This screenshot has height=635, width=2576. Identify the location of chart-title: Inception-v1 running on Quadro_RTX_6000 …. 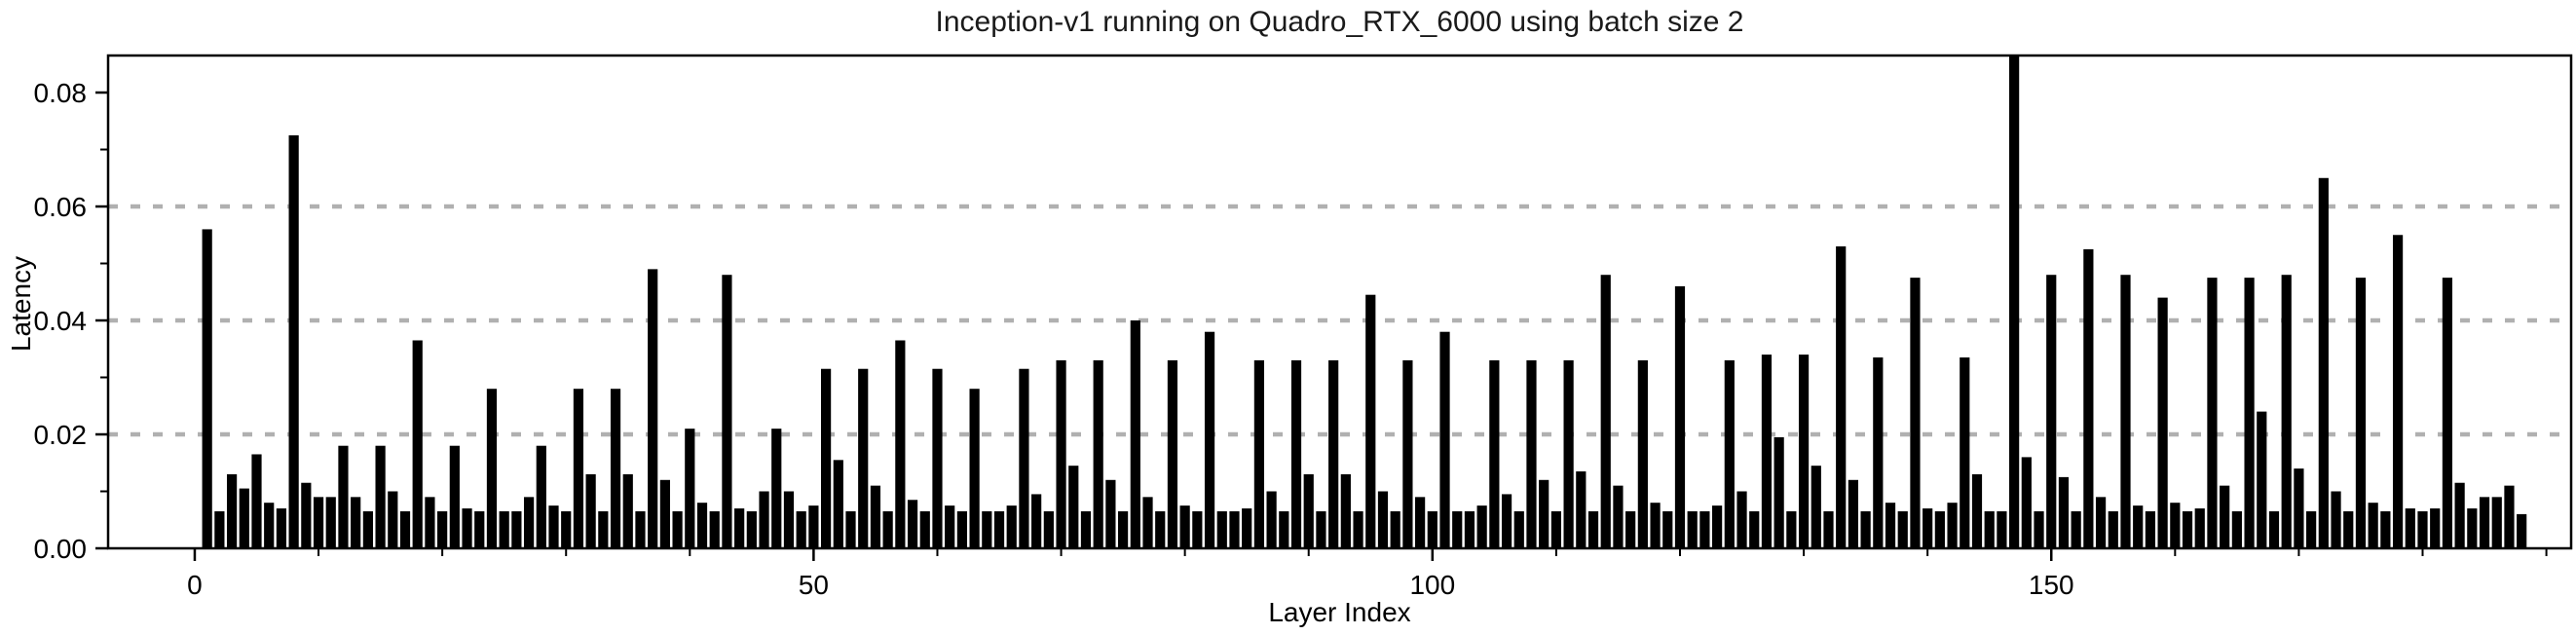
(1339, 22).